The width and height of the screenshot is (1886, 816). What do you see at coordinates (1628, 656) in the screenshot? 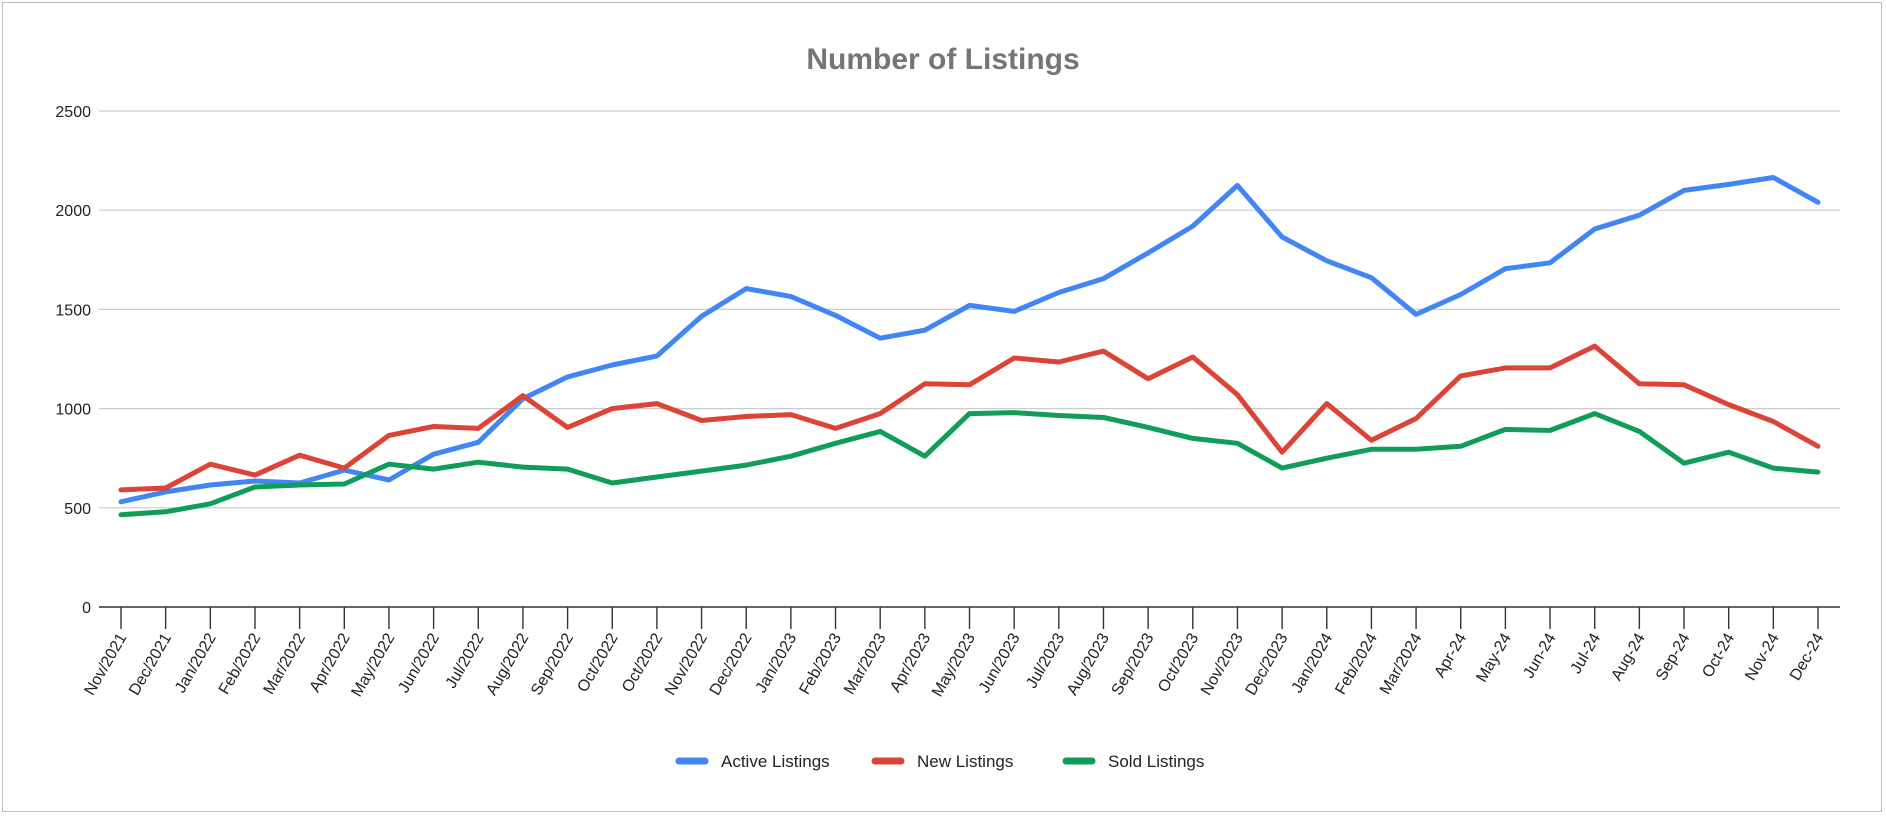
I see `x-tick-label: Aug-24` at bounding box center [1628, 656].